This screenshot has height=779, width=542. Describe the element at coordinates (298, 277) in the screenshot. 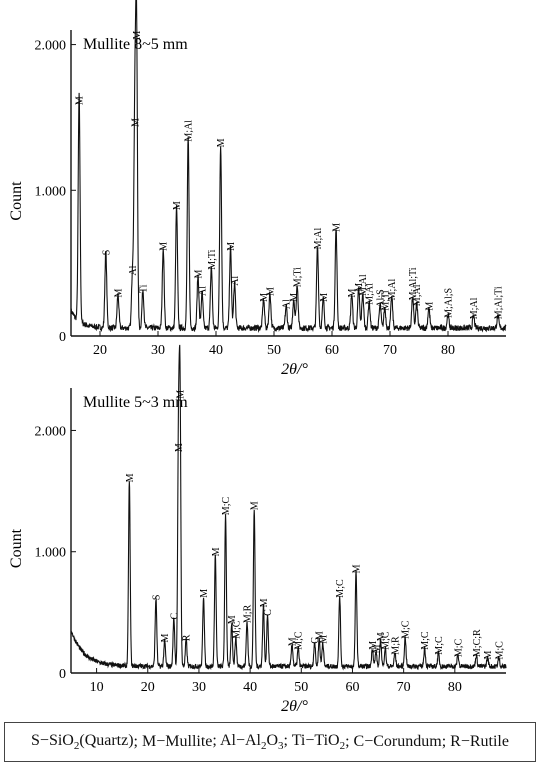

I see `peak-label: M;Ti` at that location.